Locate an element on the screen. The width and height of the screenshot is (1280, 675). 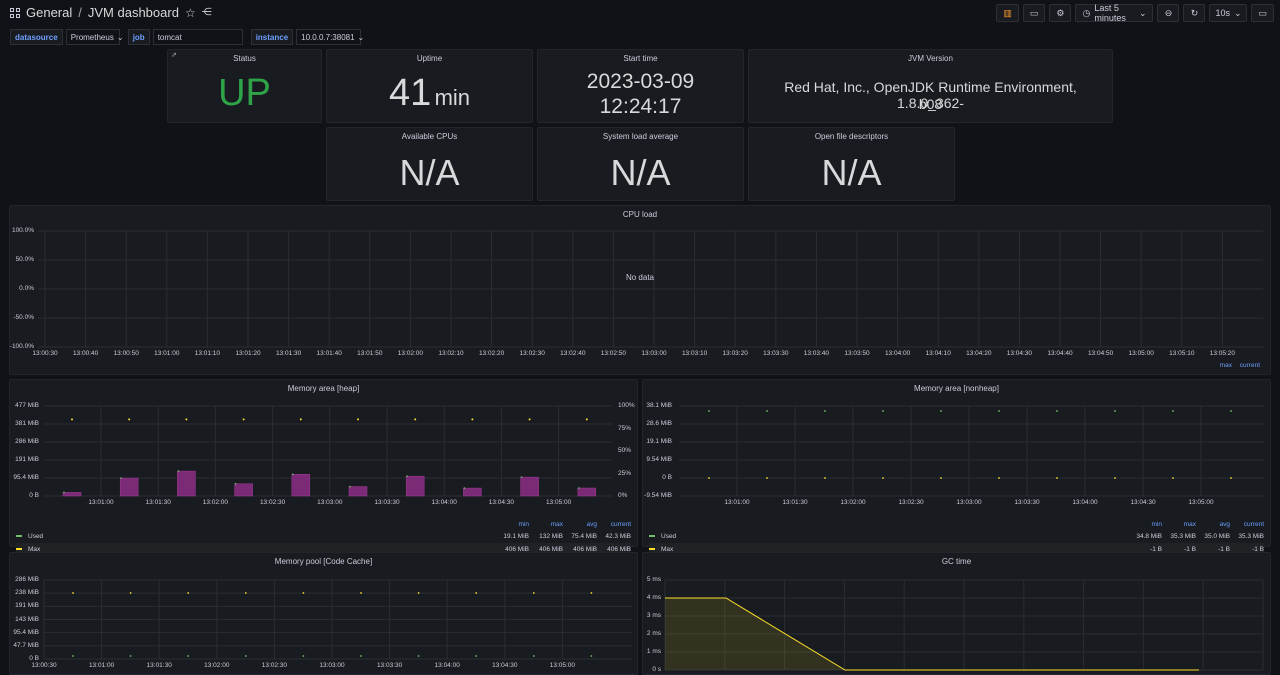
y-tick-label: 95.4 MiB is located at coordinates (26, 632).